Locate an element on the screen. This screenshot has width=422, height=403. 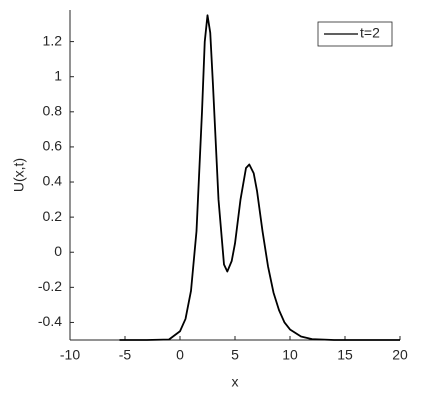
y-tick-label: 0 is located at coordinates (58, 251).